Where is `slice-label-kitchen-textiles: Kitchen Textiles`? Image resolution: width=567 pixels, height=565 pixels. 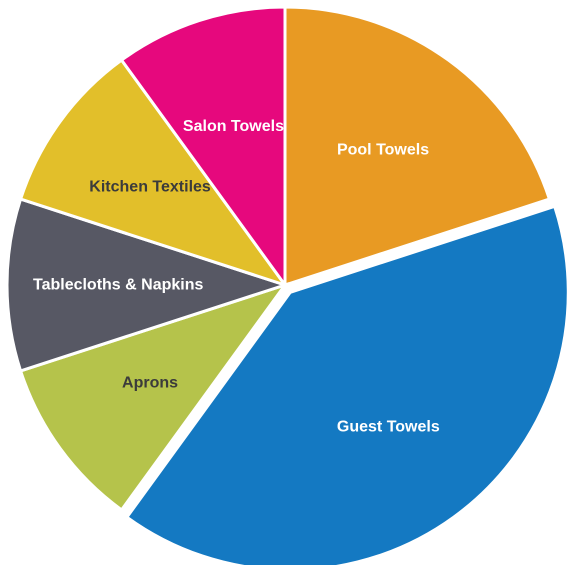 slice-label-kitchen-textiles: Kitchen Textiles is located at coordinates (150, 186).